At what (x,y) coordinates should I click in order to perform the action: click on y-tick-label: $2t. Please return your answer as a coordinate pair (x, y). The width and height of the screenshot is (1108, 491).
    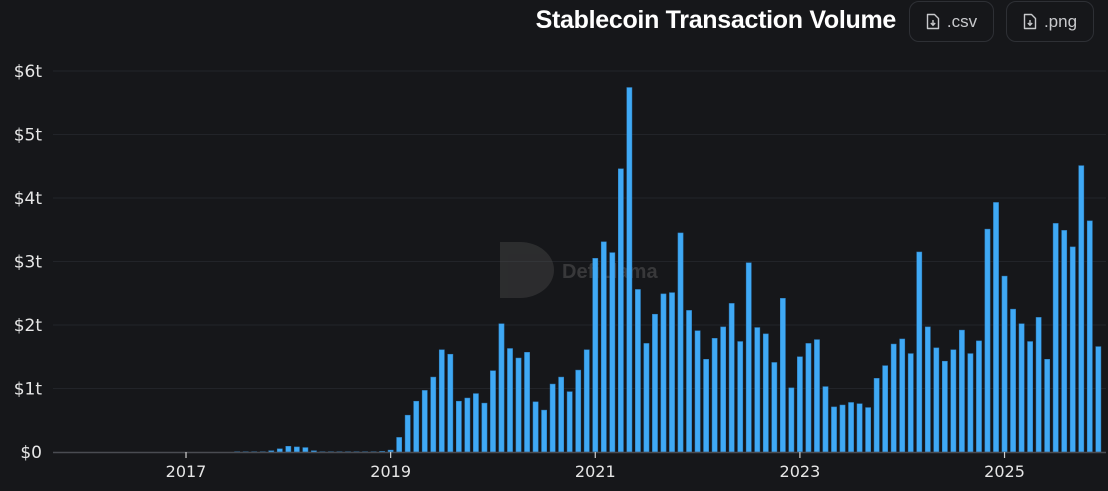
    Looking at the image, I should click on (28, 326).